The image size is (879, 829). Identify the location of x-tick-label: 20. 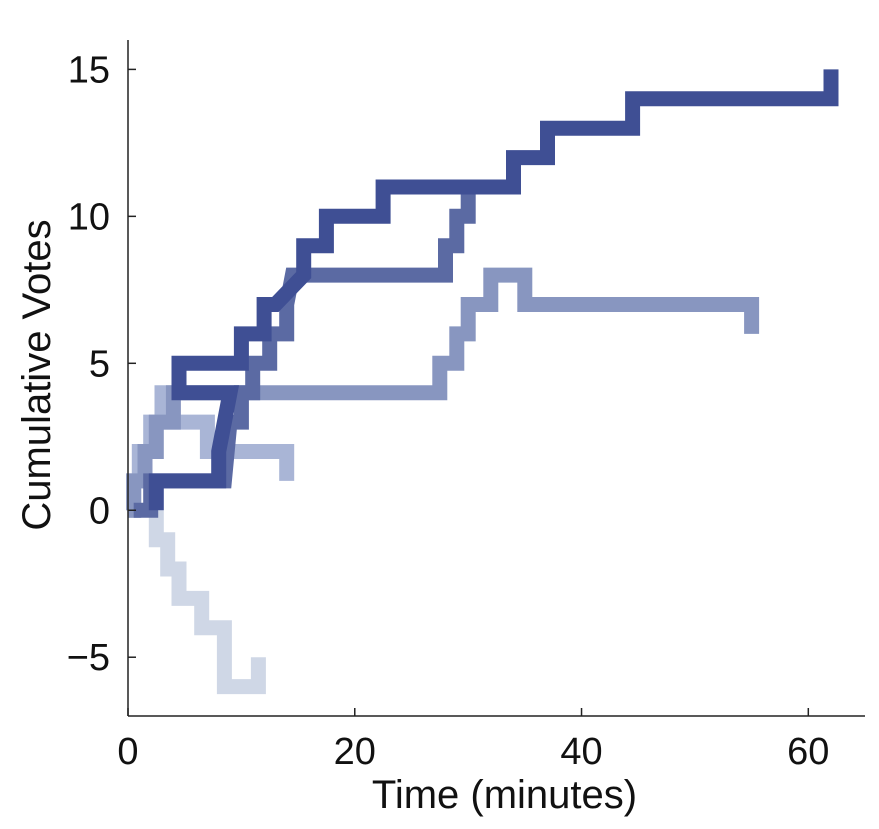
(355, 752).